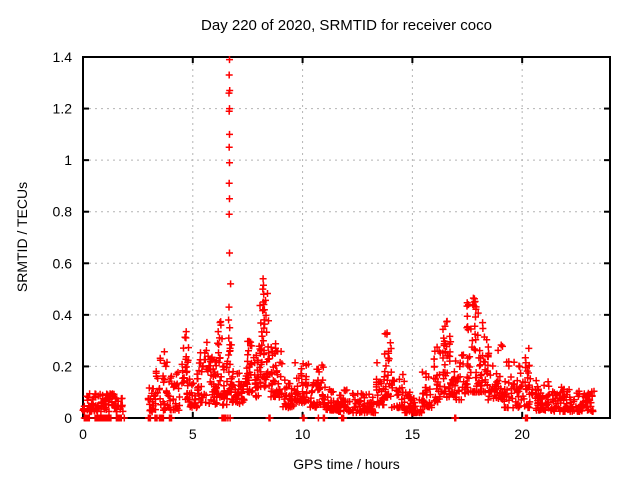  I want to click on y-tick-label: 1.4, so click(63, 57).